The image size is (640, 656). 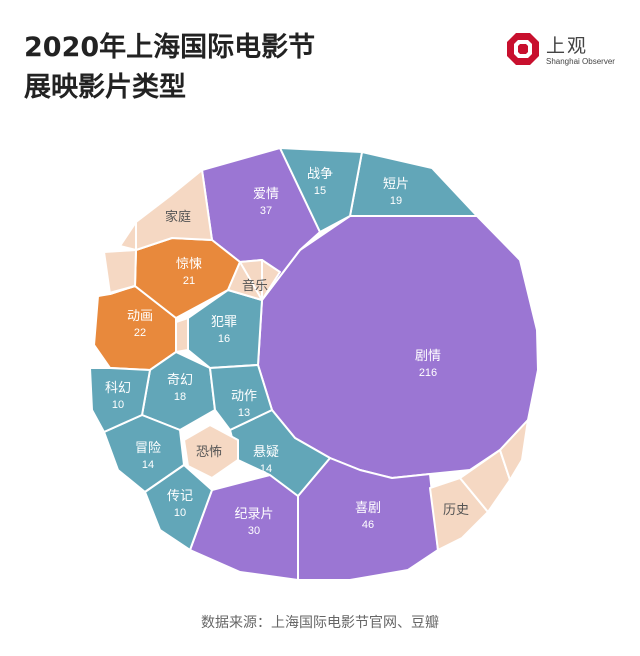 What do you see at coordinates (396, 201) in the screenshot?
I see `genre-count-label: 19` at bounding box center [396, 201].